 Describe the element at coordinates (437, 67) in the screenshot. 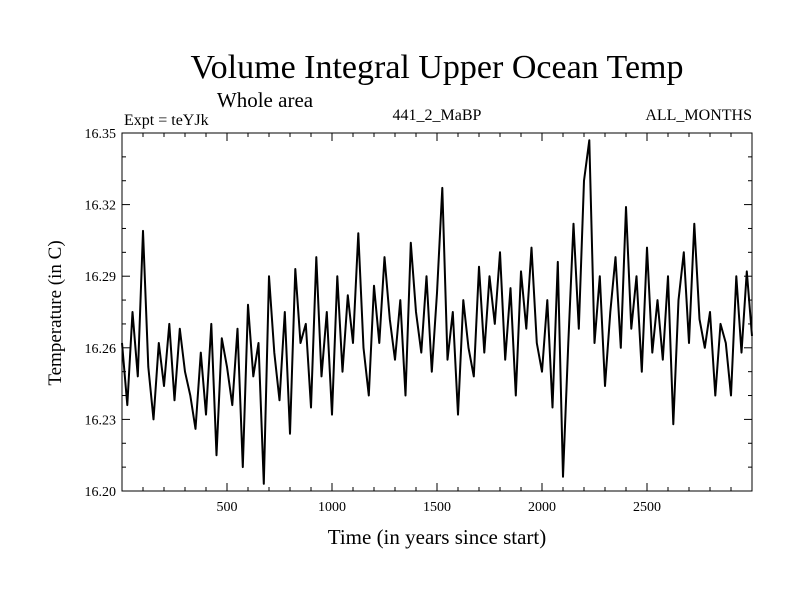

I see `chart-title: Volume Integral Upper Ocean Temp` at that location.